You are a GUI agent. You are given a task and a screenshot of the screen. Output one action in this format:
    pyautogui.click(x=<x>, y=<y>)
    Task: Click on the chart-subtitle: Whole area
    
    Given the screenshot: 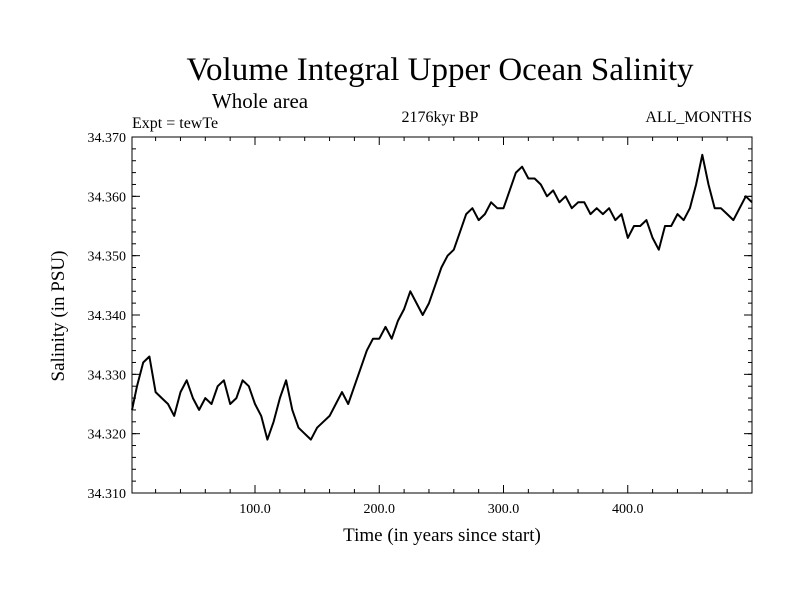 What is the action you would take?
    pyautogui.click(x=260, y=101)
    